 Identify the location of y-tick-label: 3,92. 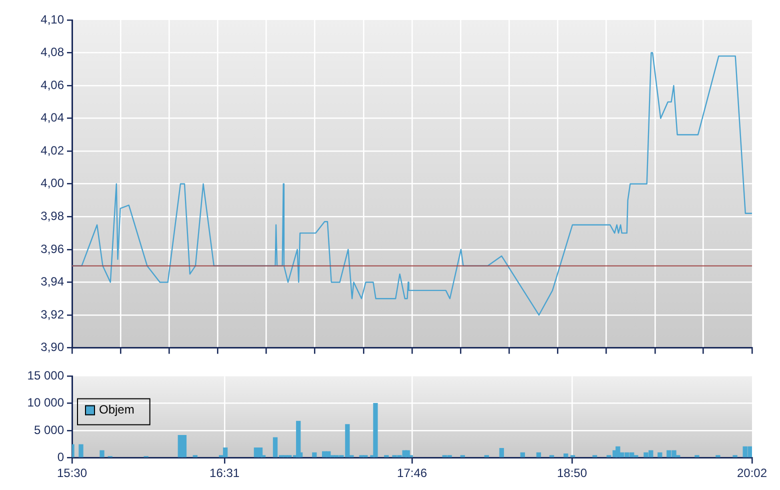
(52, 314).